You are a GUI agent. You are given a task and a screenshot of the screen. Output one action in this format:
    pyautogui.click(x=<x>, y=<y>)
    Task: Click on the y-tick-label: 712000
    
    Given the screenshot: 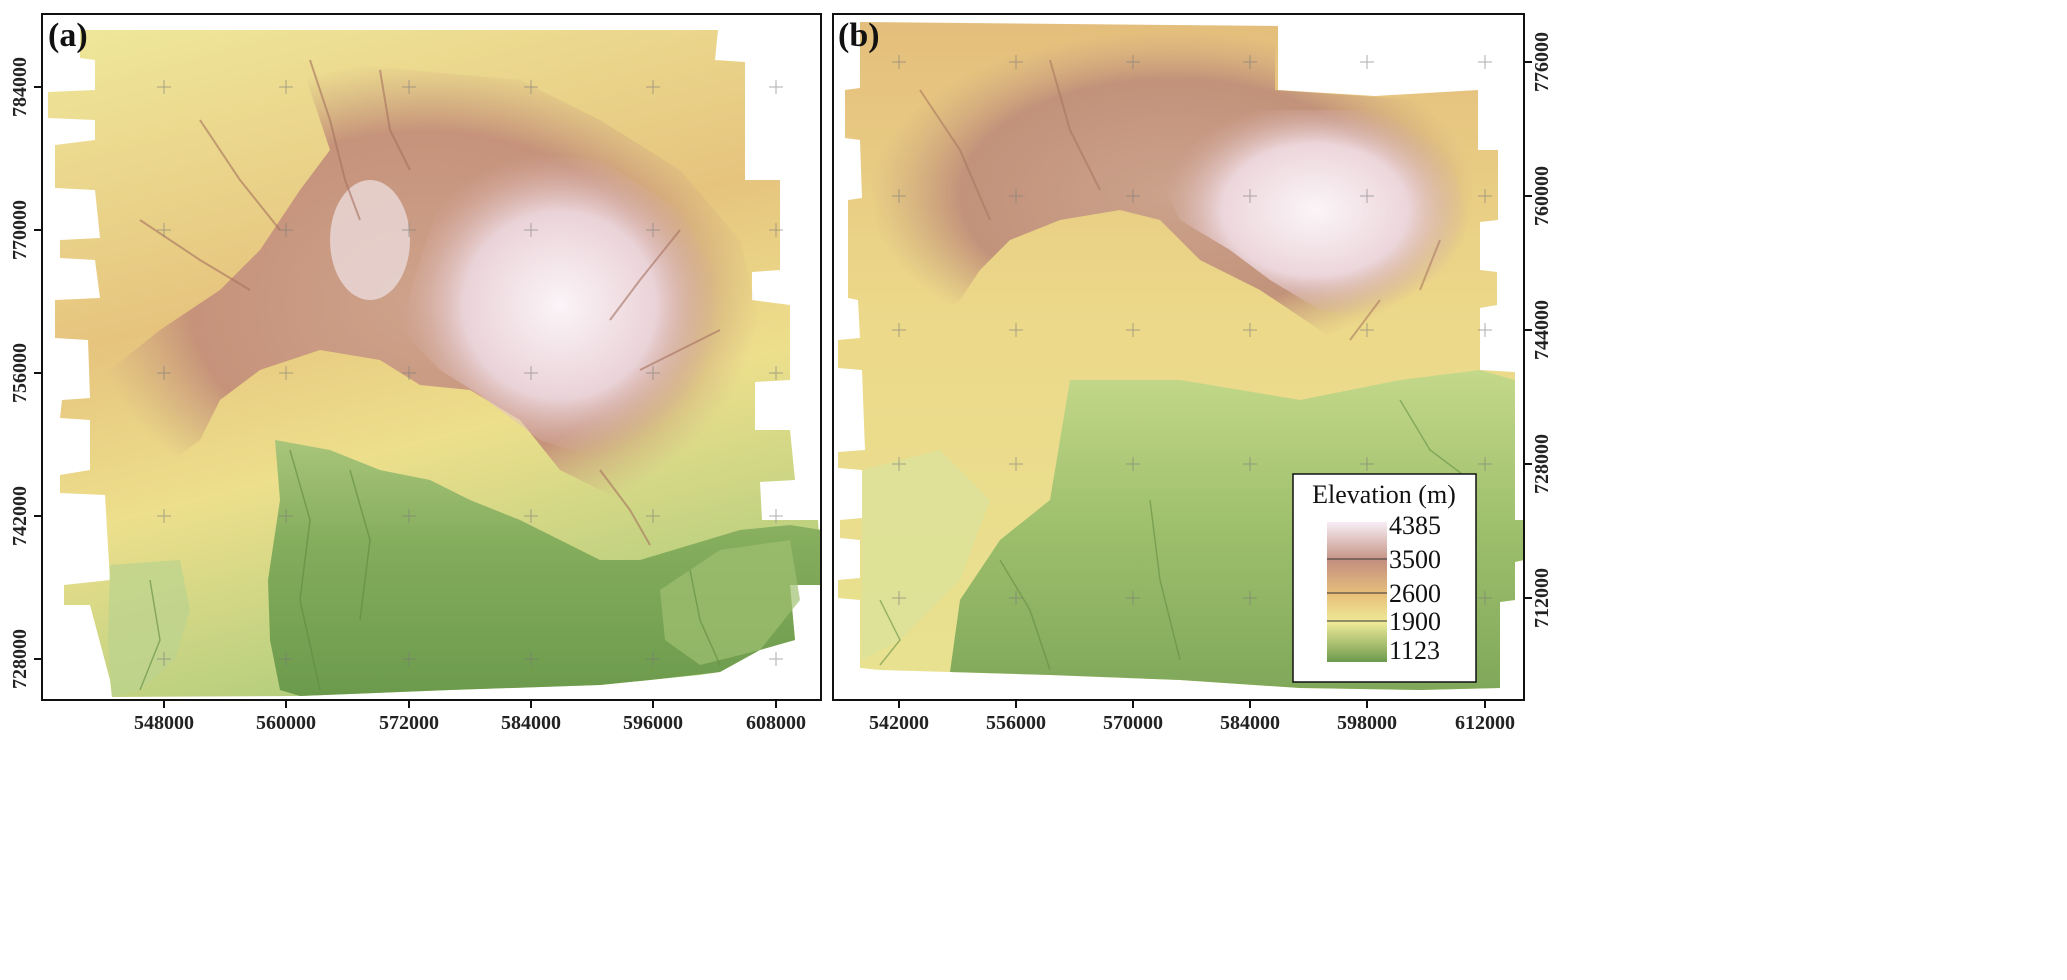 What is the action you would take?
    pyautogui.click(x=1542, y=598)
    